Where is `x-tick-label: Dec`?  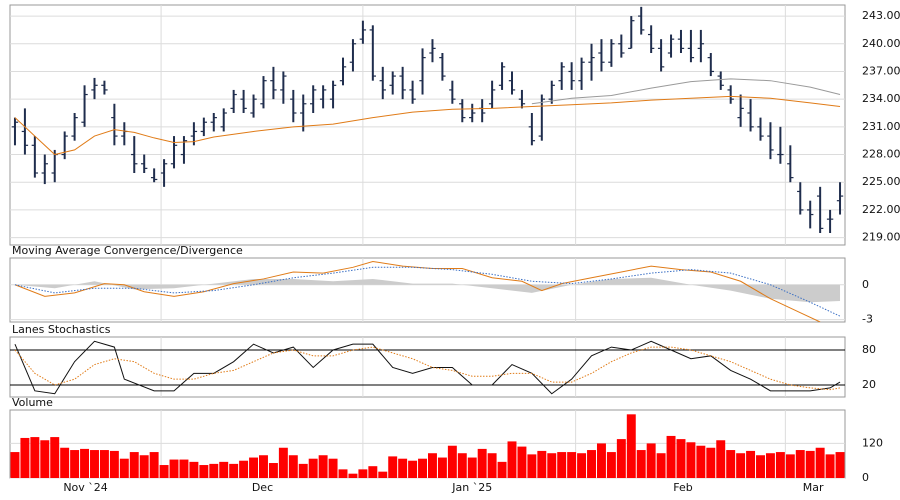
x-tick-label: Dec is located at coordinates (262, 487).